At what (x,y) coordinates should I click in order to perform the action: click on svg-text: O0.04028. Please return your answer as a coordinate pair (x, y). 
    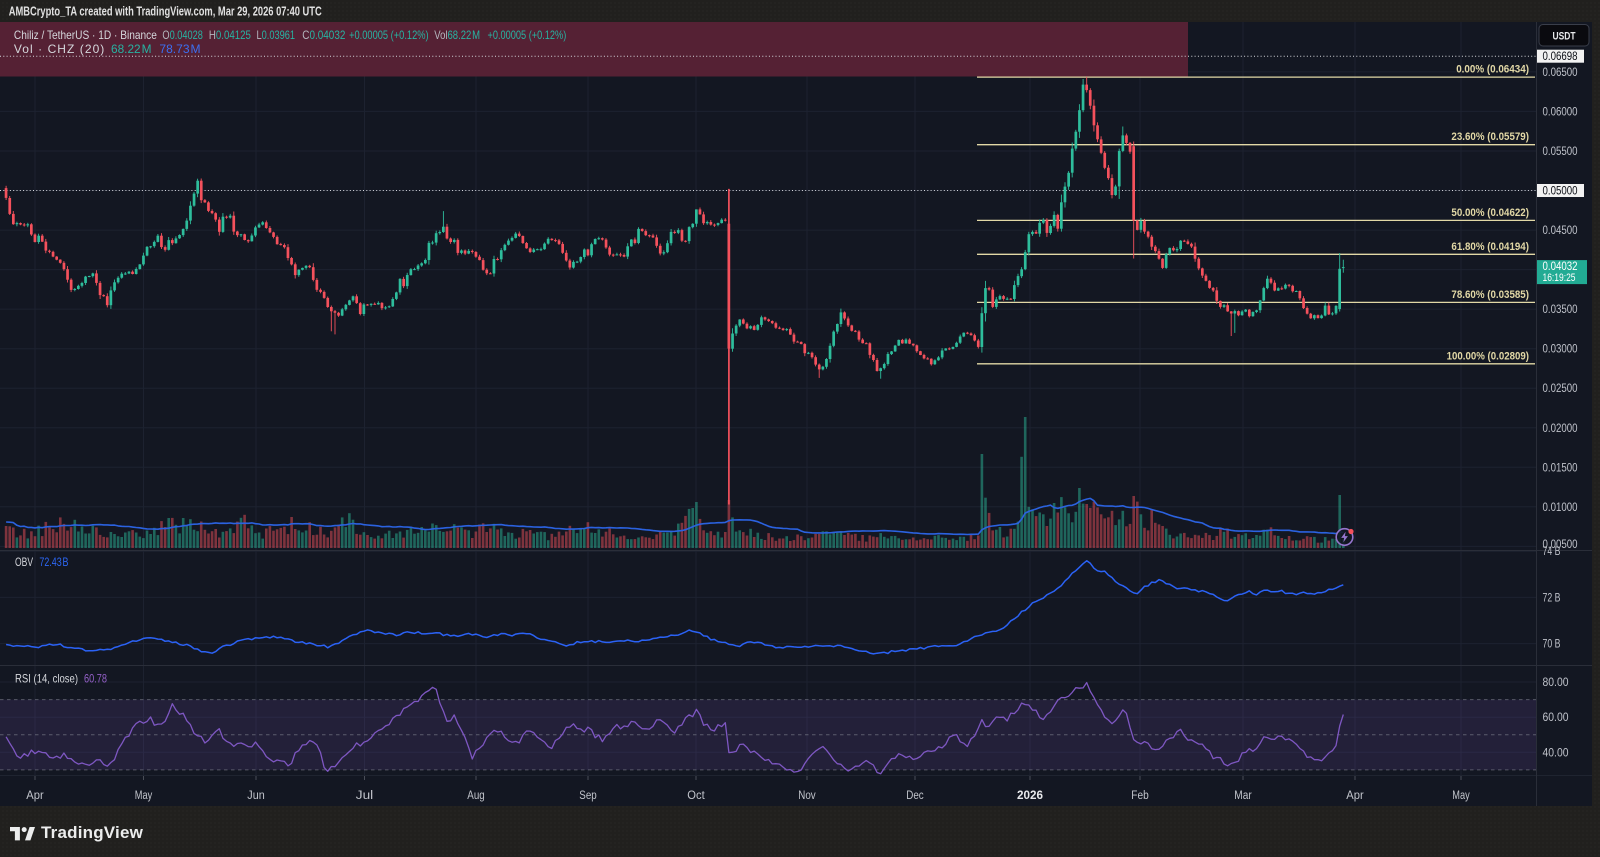
    Looking at the image, I should click on (182, 35).